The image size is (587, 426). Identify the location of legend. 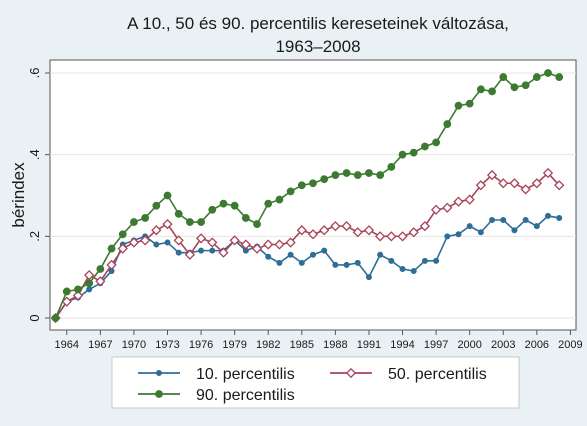
(315, 382).